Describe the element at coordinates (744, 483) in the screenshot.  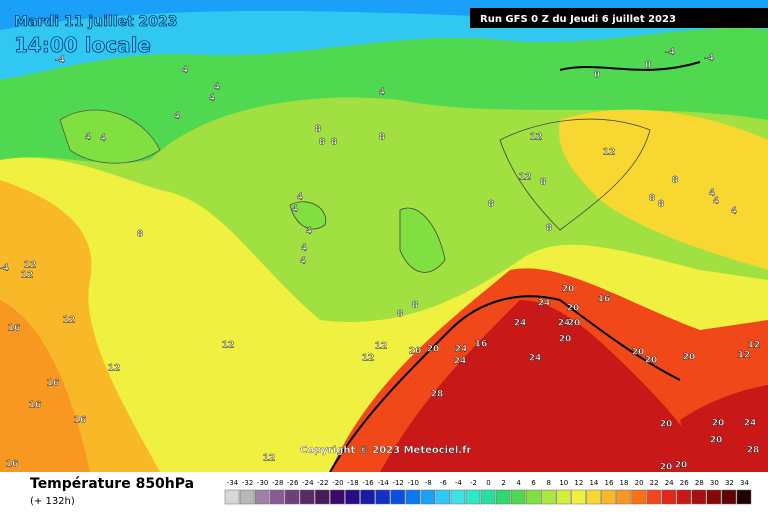
I see `legend-label: 34` at that location.